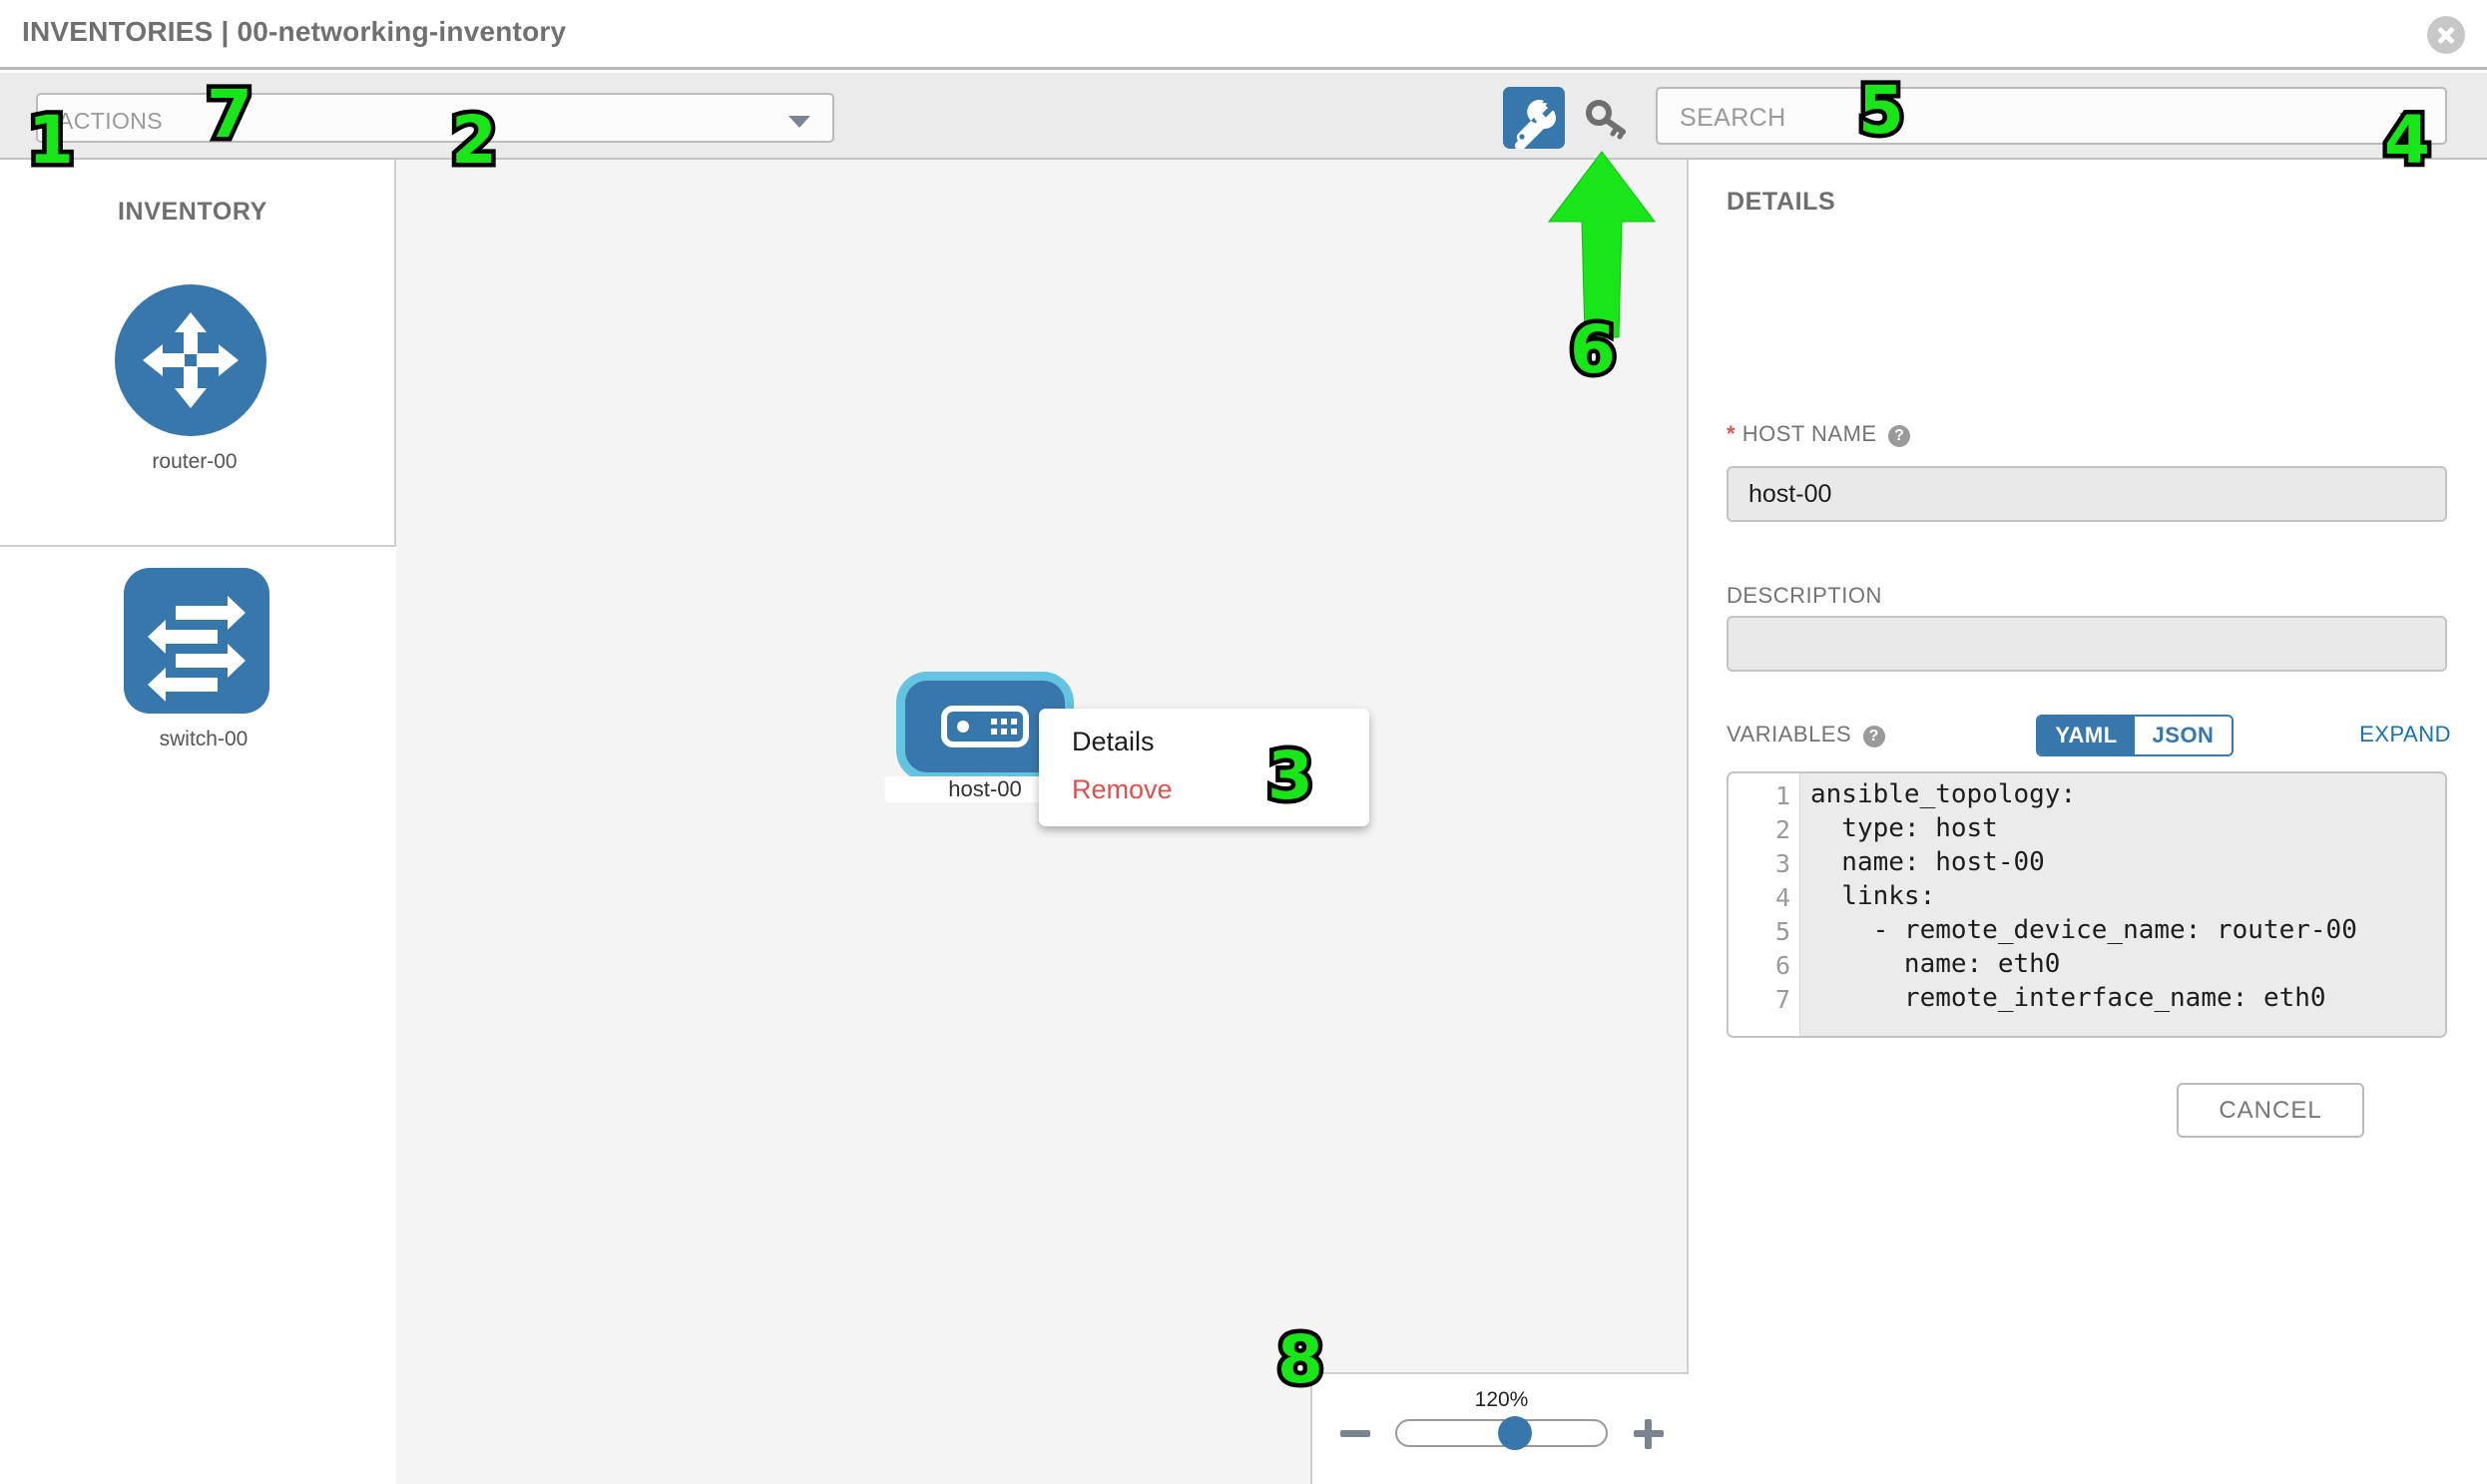 The image size is (2487, 1484). I want to click on sidebar-title: INVENTORY, so click(192, 212).